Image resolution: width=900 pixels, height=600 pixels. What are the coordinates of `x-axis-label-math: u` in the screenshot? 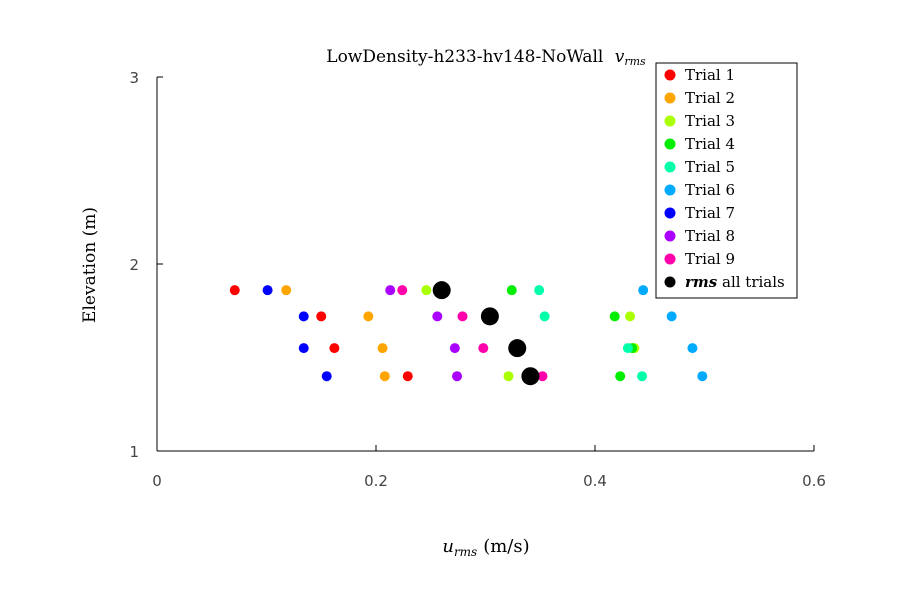 It's located at (448, 546).